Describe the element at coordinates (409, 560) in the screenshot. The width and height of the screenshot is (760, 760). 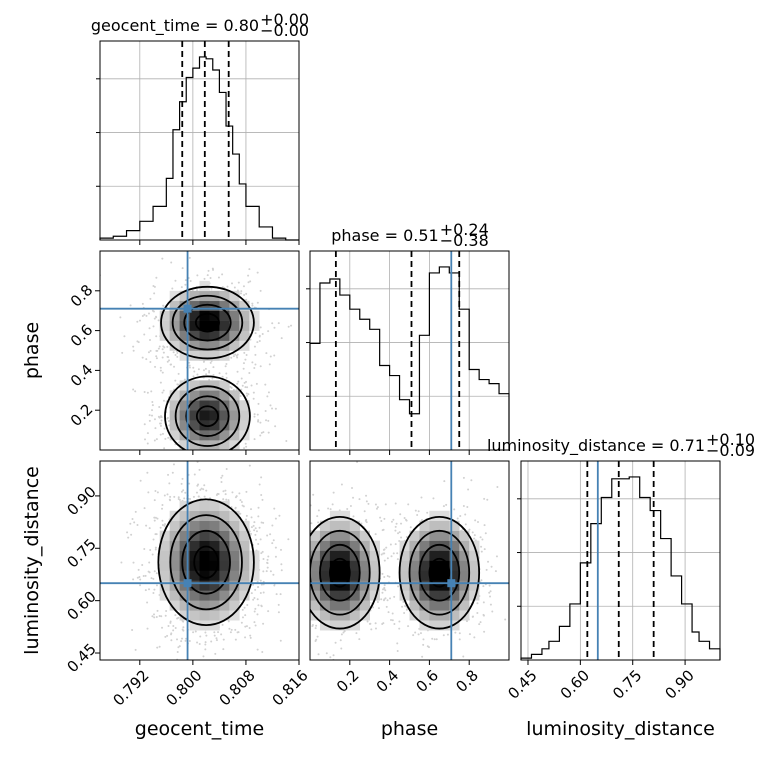
I see `panel-frame` at that location.